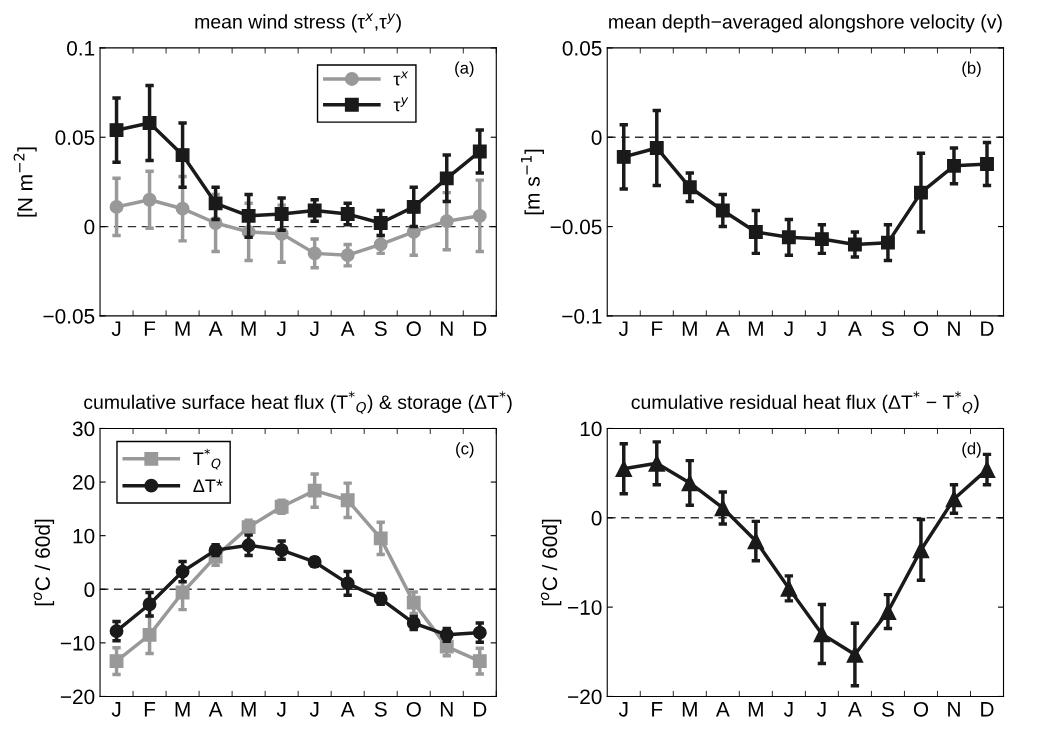 Image resolution: width=1053 pixels, height=737 pixels. What do you see at coordinates (81, 48) in the screenshot?
I see `y-tick-label: 0.1` at bounding box center [81, 48].